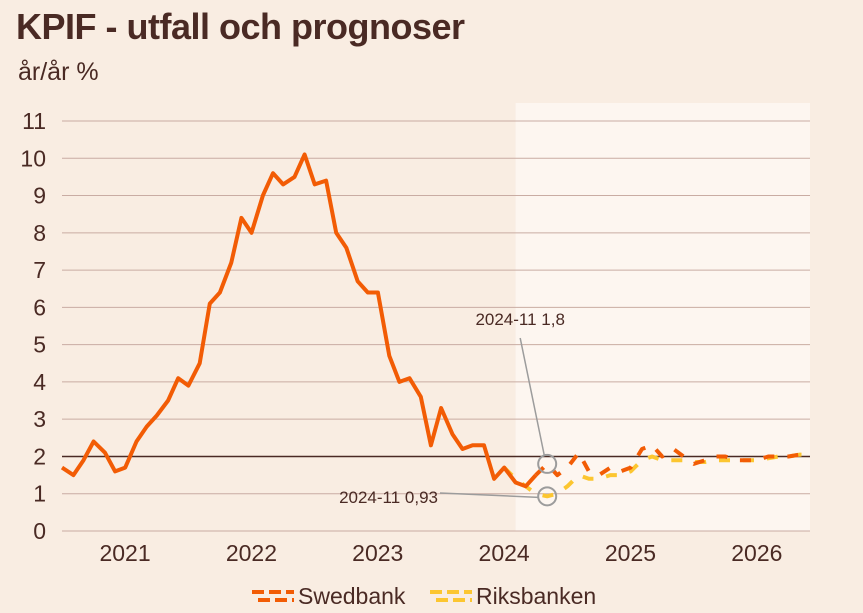  What do you see at coordinates (39, 196) in the screenshot?
I see `y-tick-label-9: 9` at bounding box center [39, 196].